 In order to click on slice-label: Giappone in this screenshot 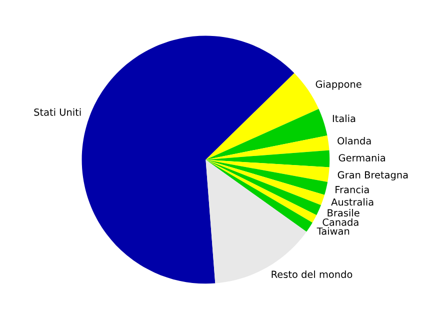, I will do `click(339, 85)`.